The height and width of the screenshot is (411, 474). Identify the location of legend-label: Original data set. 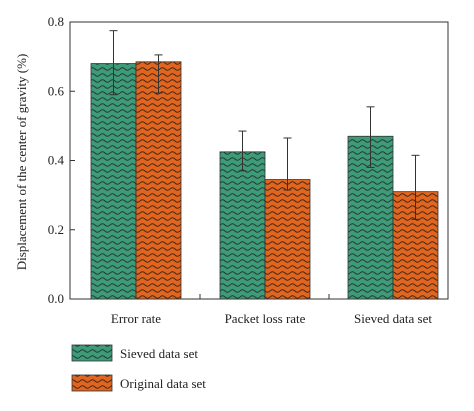
(163, 383).